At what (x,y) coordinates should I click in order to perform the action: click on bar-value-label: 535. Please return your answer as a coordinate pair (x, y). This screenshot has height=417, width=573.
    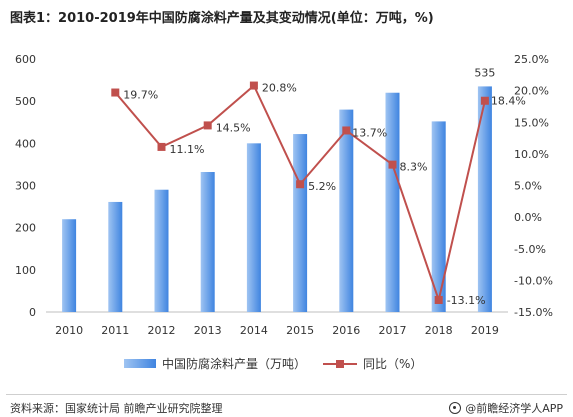
    Looking at the image, I should click on (484, 72).